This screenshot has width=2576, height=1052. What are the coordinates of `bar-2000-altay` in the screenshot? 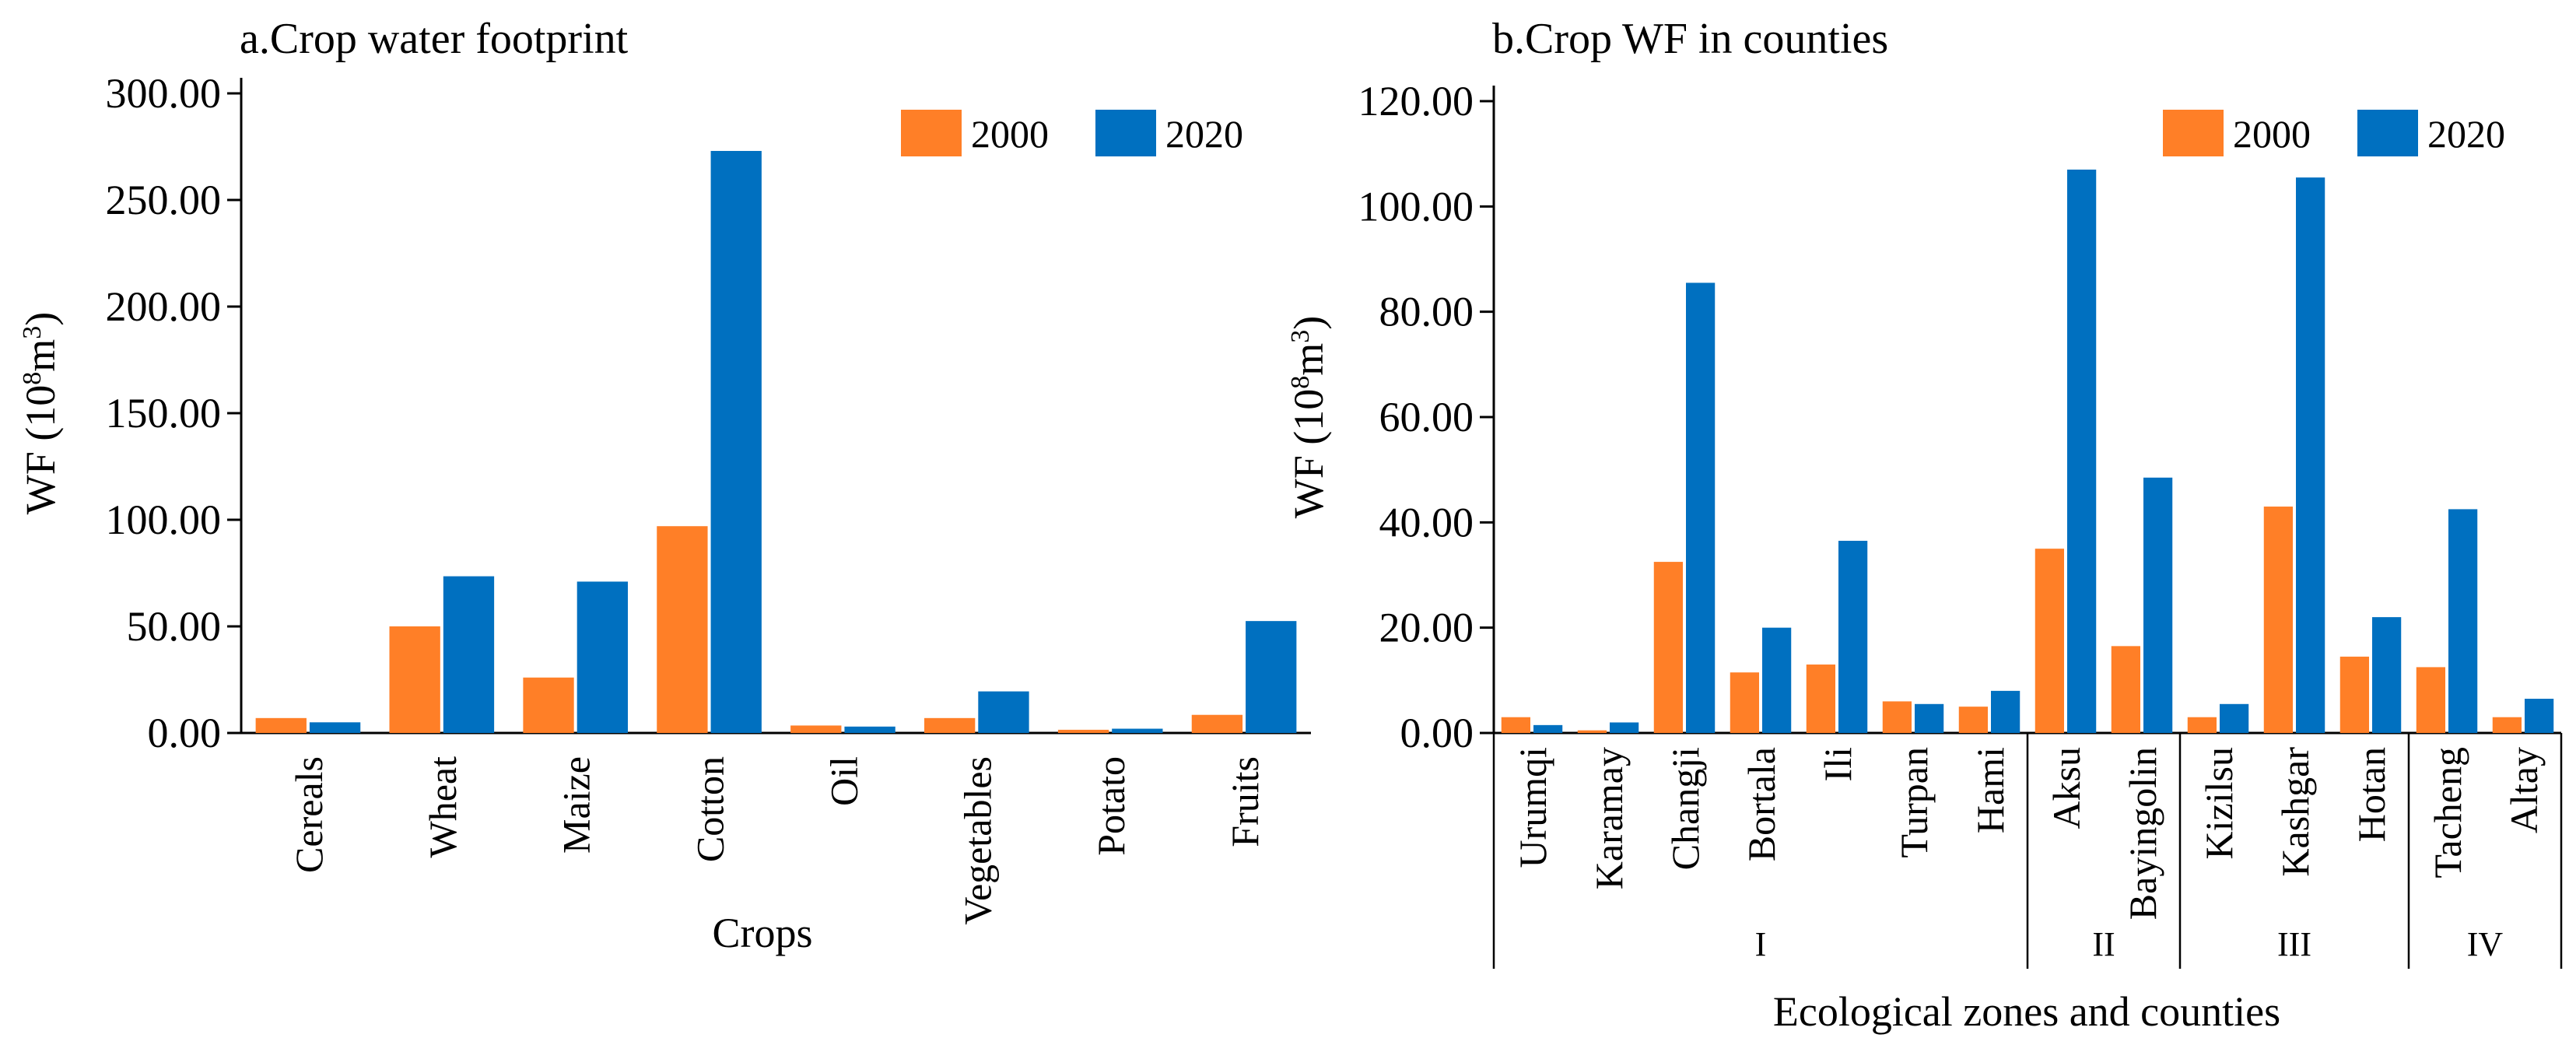 It's located at (2507, 725).